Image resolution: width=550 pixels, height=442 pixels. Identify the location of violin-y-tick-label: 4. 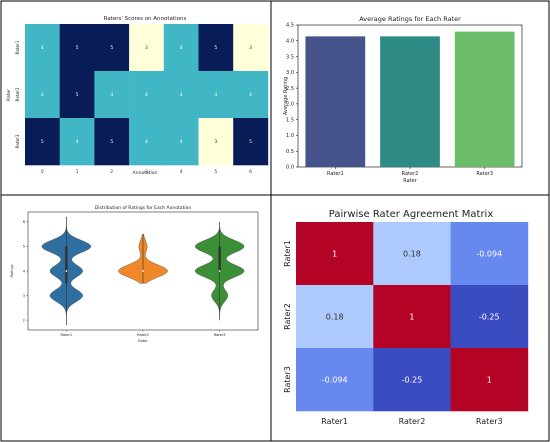
(24, 271).